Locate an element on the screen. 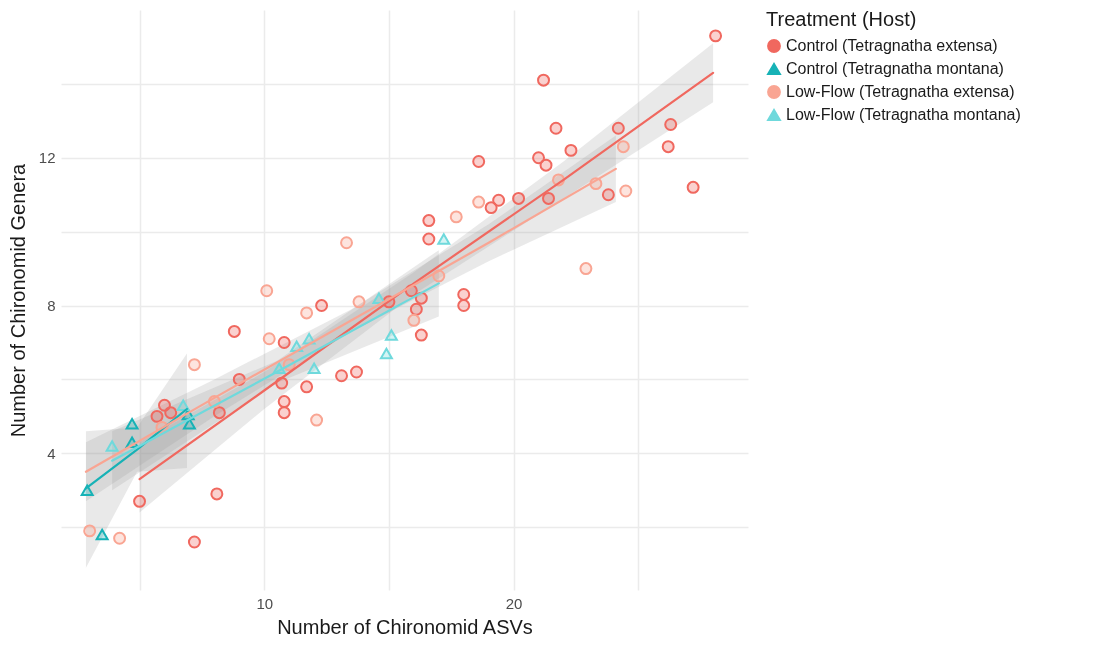  x-tick-label: 20 is located at coordinates (514, 603).